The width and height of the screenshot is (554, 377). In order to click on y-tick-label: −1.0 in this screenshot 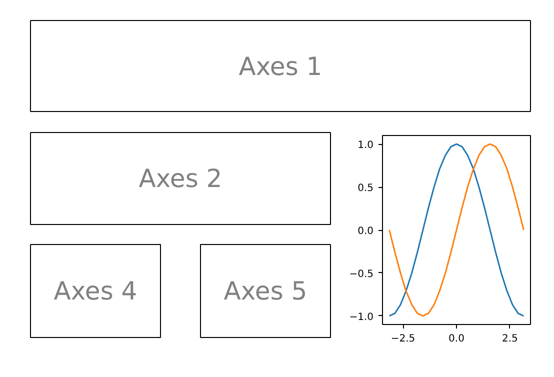, I will do `click(361, 317)`.